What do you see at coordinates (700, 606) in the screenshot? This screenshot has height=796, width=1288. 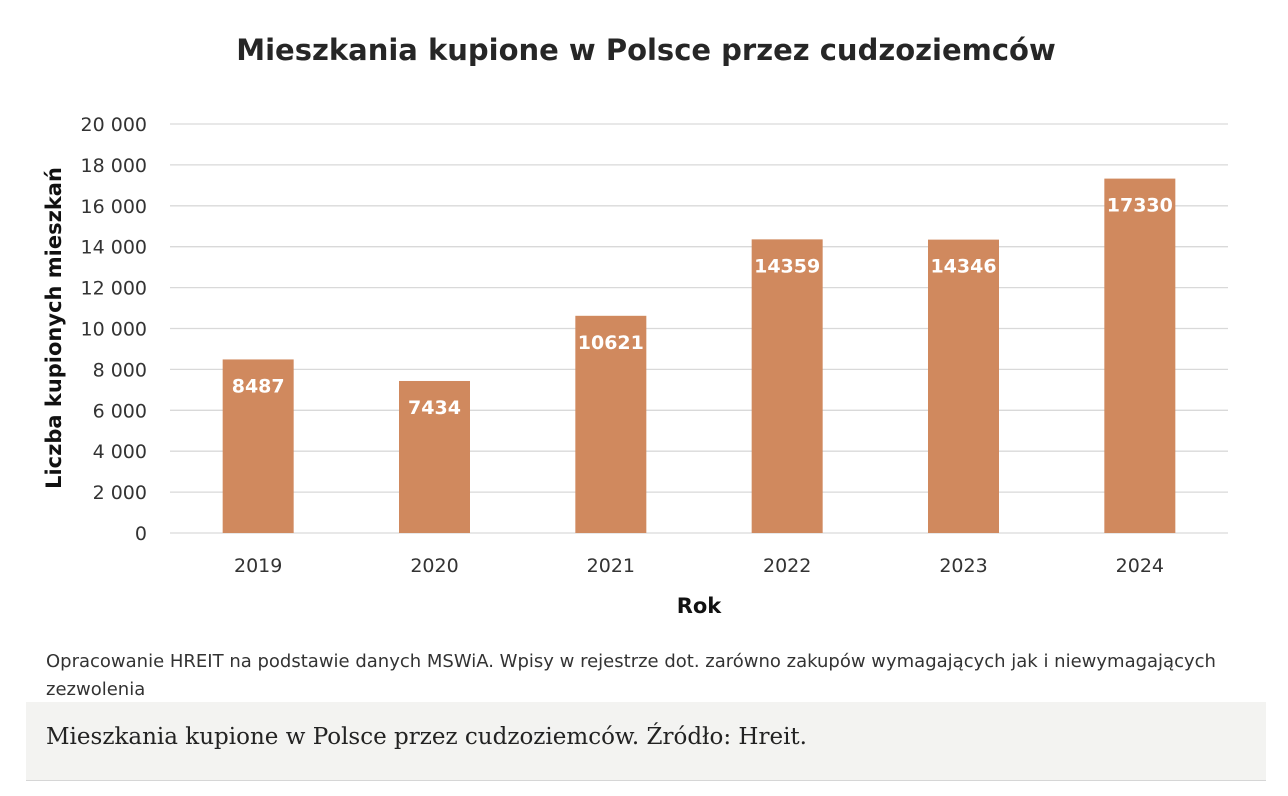 I see `x-axis-title: Rok` at bounding box center [700, 606].